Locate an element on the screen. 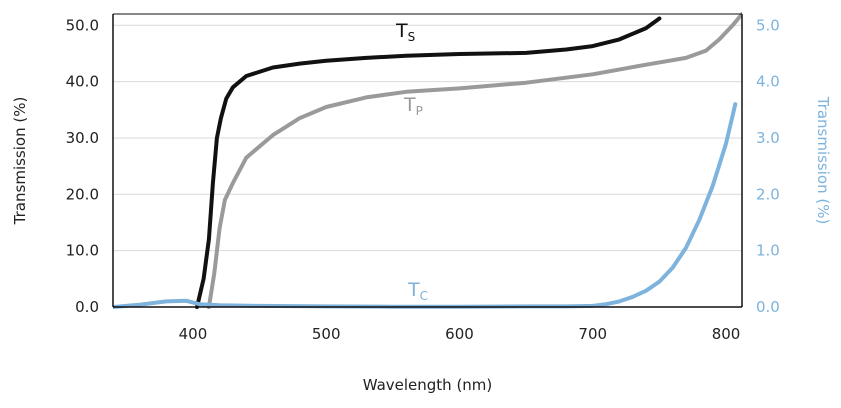 The height and width of the screenshot is (408, 841). y-right-tick-label: 5.0 is located at coordinates (768, 25).